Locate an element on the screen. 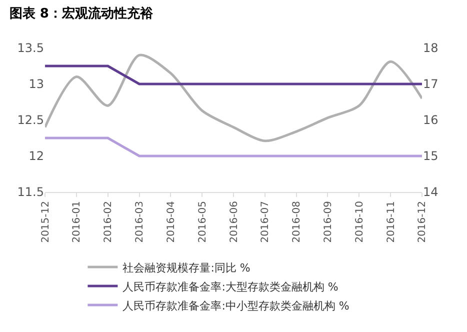  y-tick-label: 12 is located at coordinates (36, 156).